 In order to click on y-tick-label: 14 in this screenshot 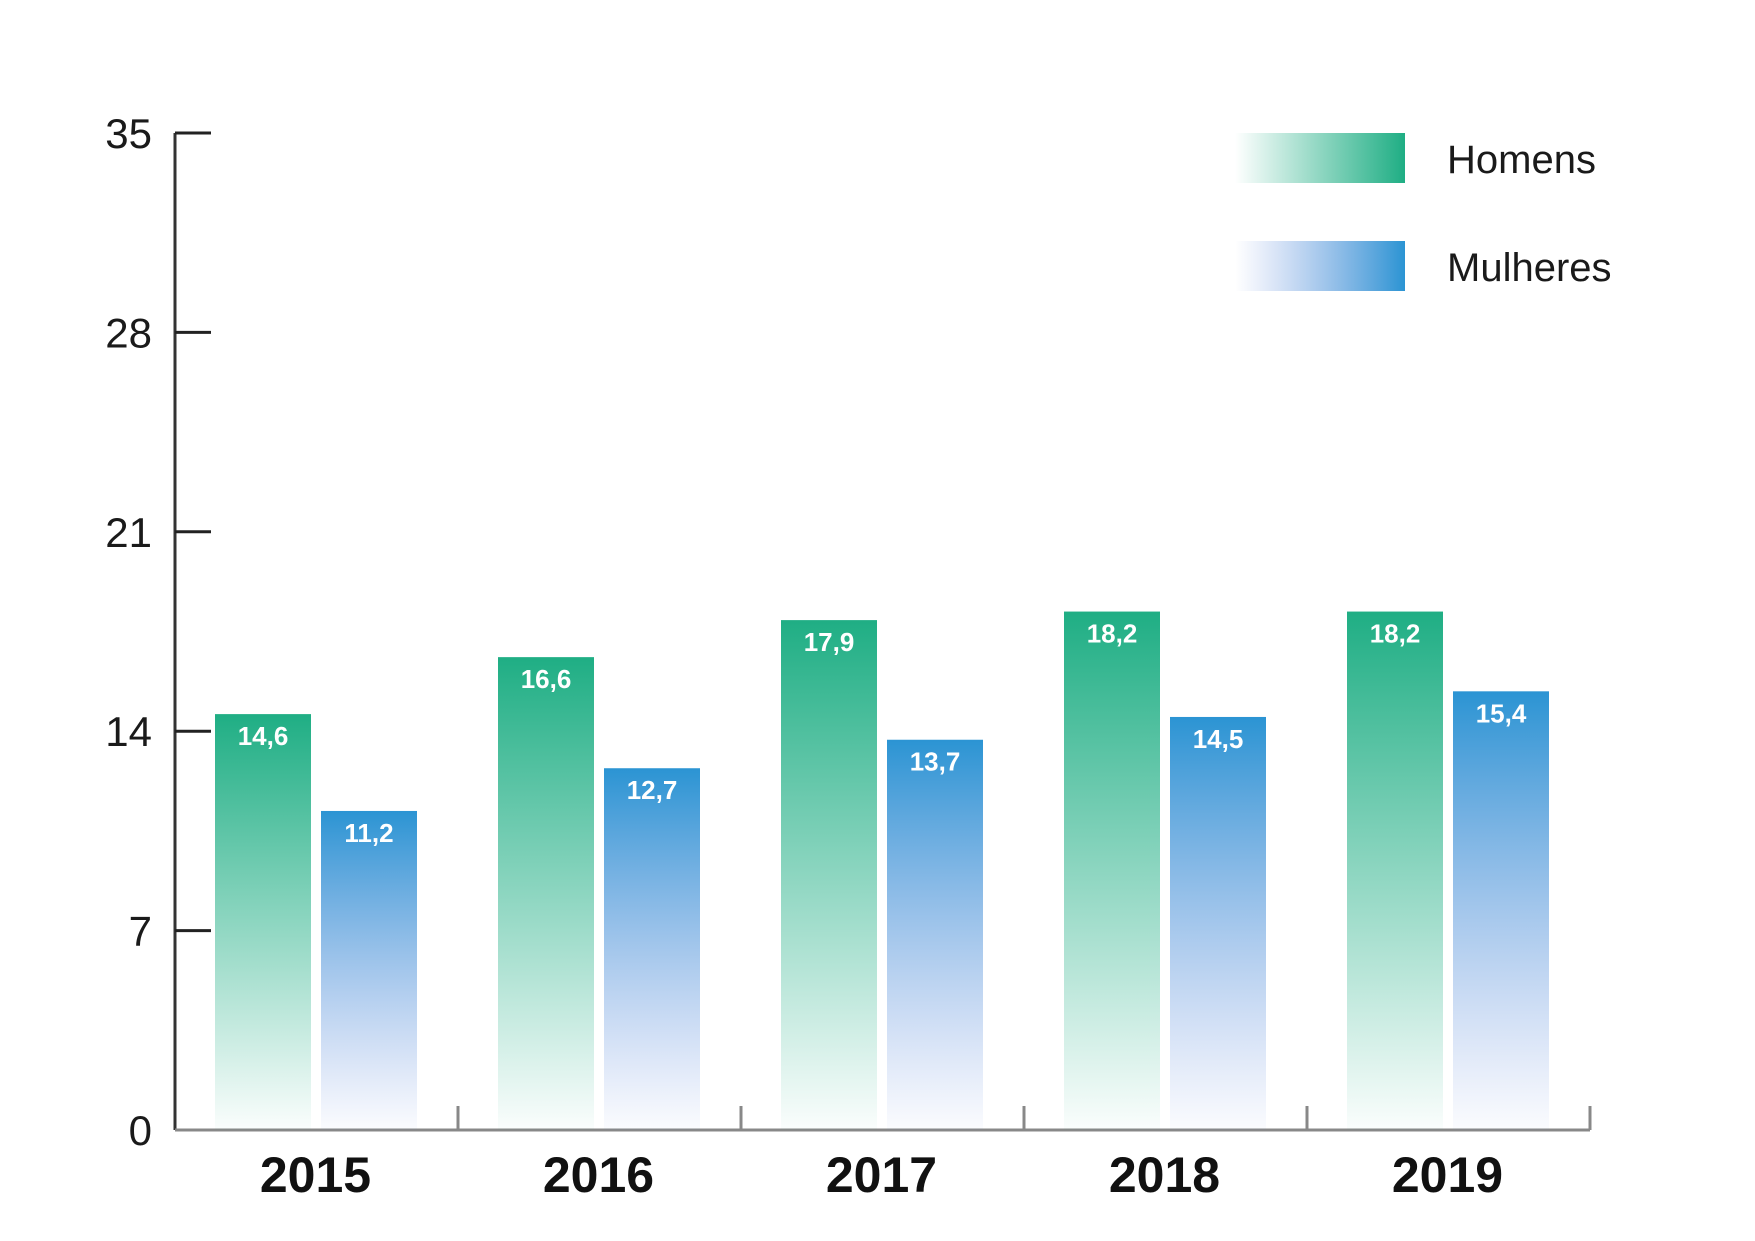, I will do `click(128, 731)`.